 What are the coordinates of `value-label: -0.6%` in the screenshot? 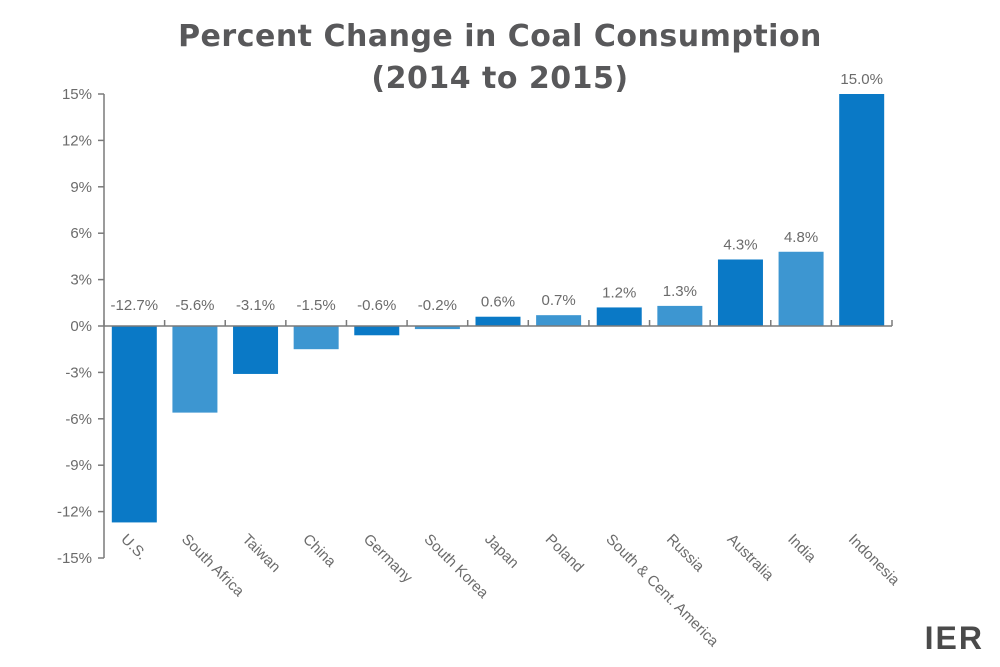 It's located at (376, 305).